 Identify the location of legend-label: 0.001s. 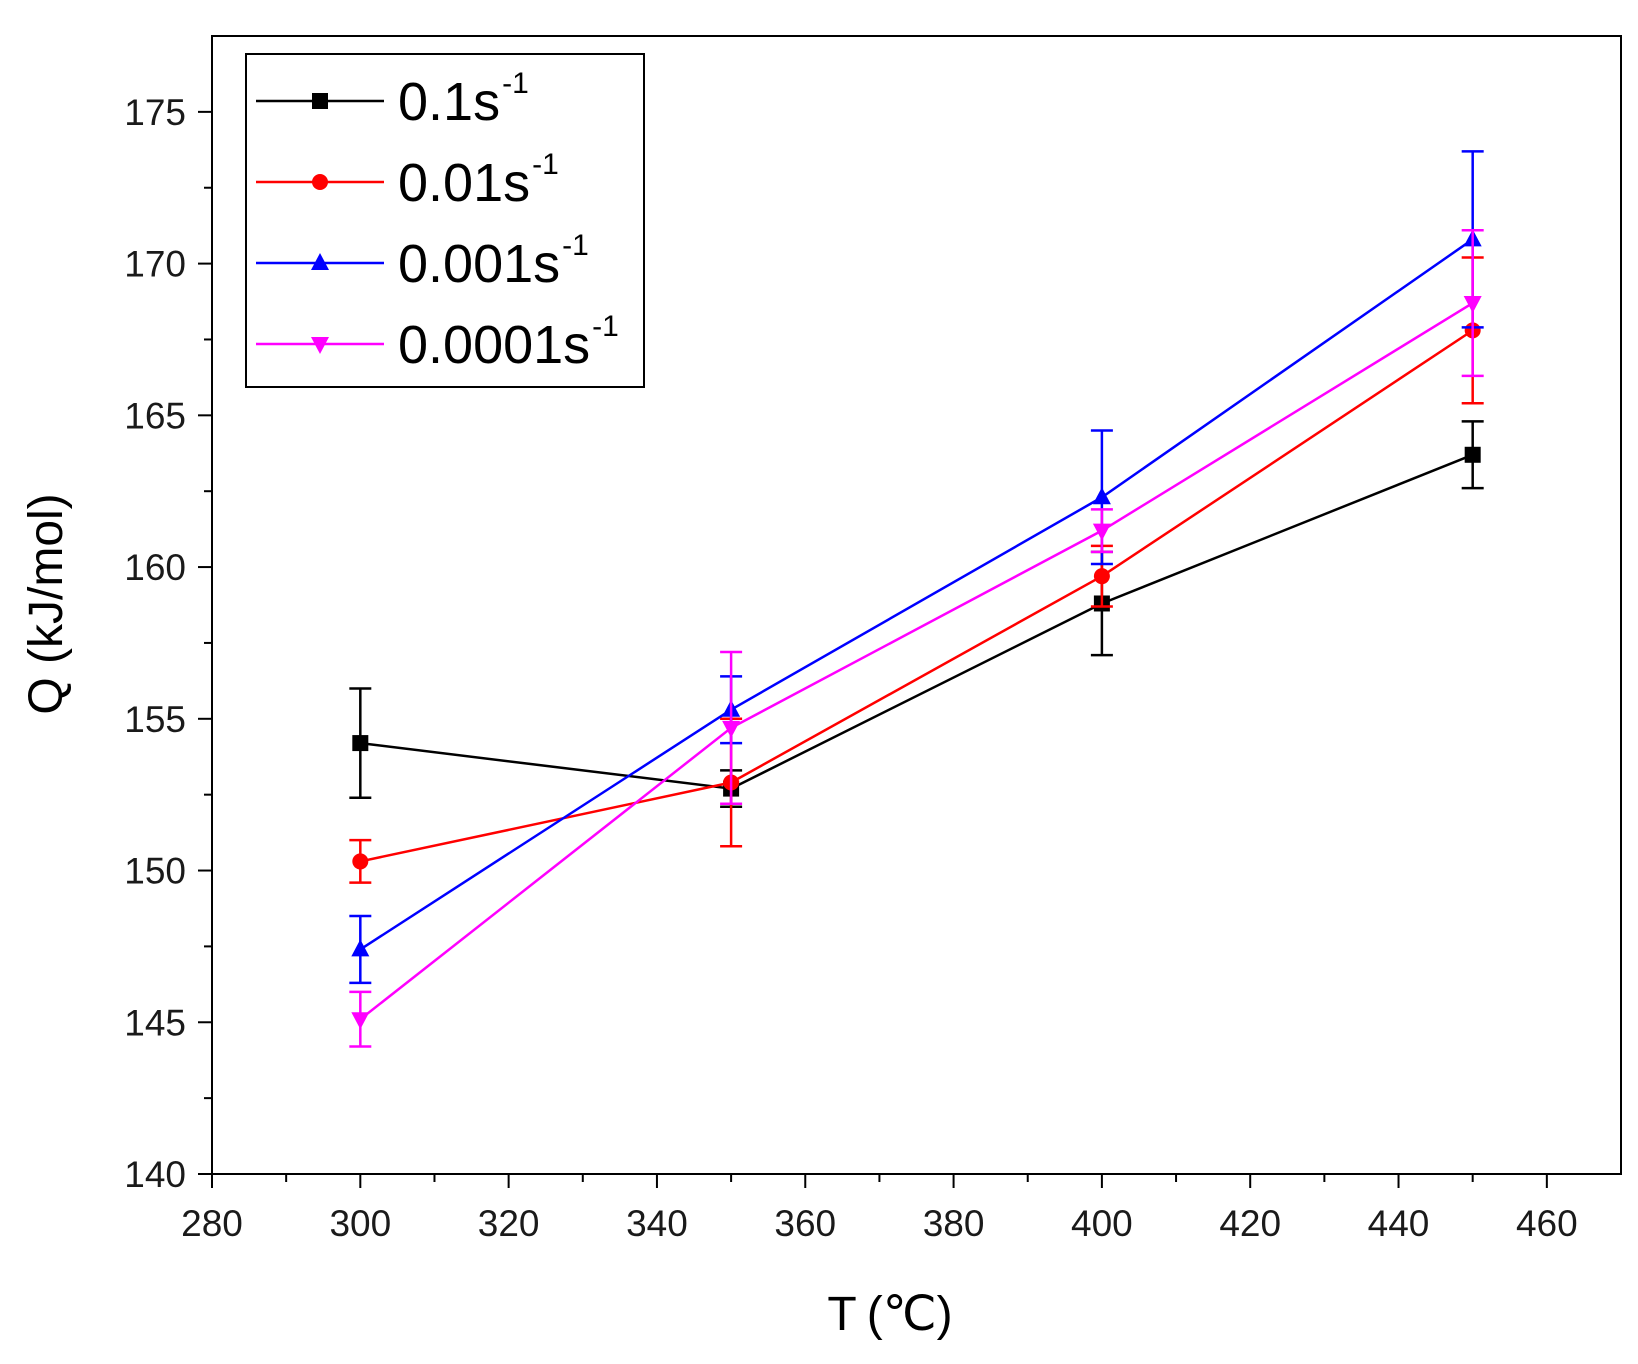
(479, 264).